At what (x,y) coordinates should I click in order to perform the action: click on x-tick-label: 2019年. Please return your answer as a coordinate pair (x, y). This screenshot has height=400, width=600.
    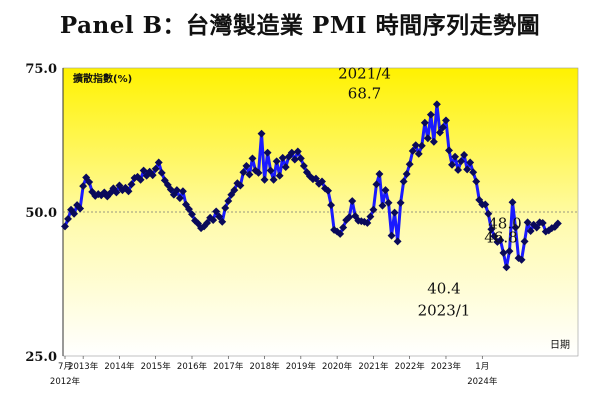
    Looking at the image, I should click on (301, 366).